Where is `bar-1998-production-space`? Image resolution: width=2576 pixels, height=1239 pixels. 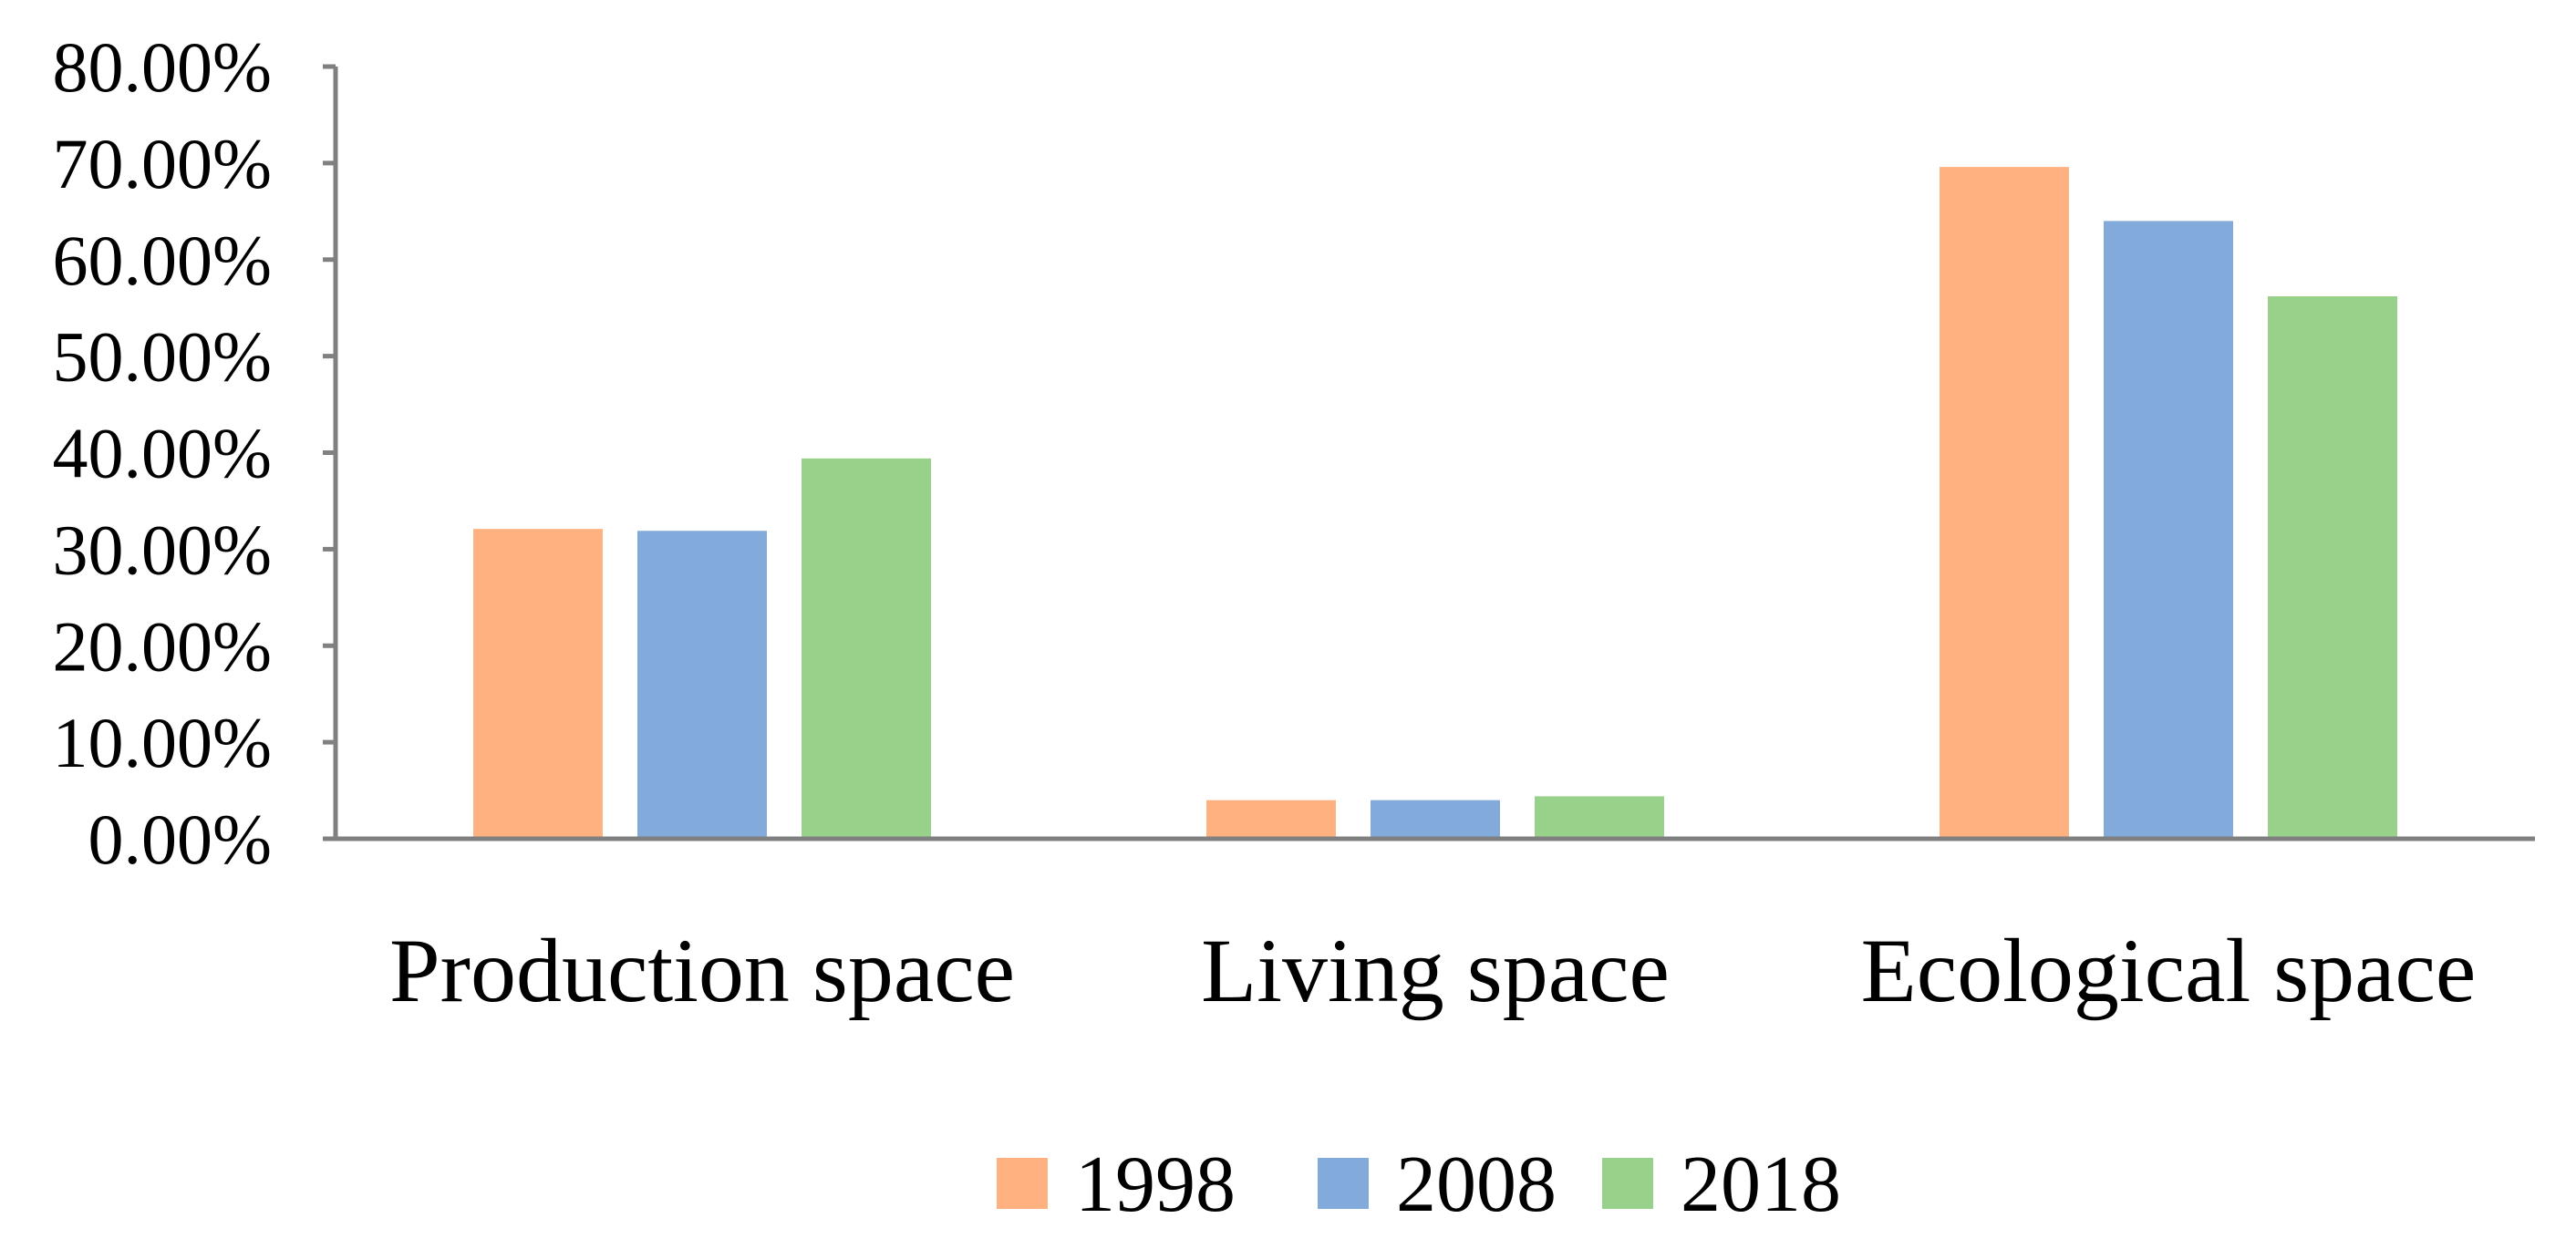 bar-1998-production-space is located at coordinates (538, 684).